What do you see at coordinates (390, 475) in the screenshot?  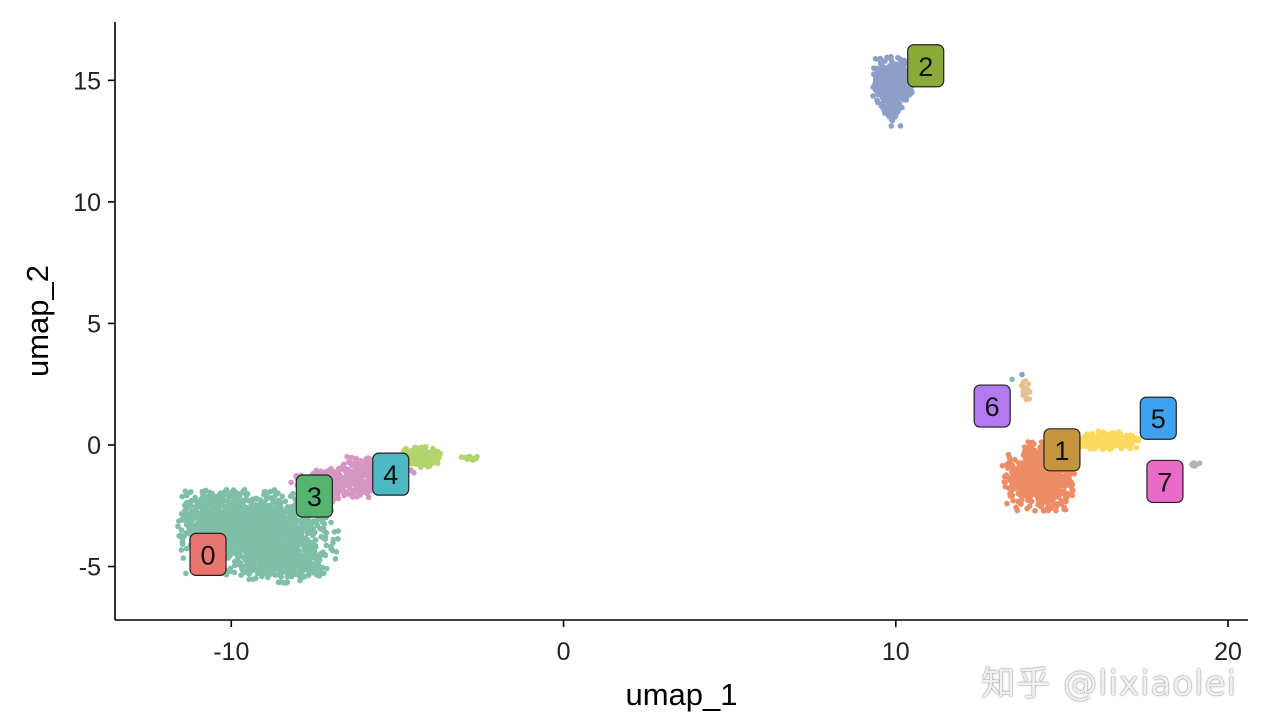 I see `cluster-label-text: 4` at bounding box center [390, 475].